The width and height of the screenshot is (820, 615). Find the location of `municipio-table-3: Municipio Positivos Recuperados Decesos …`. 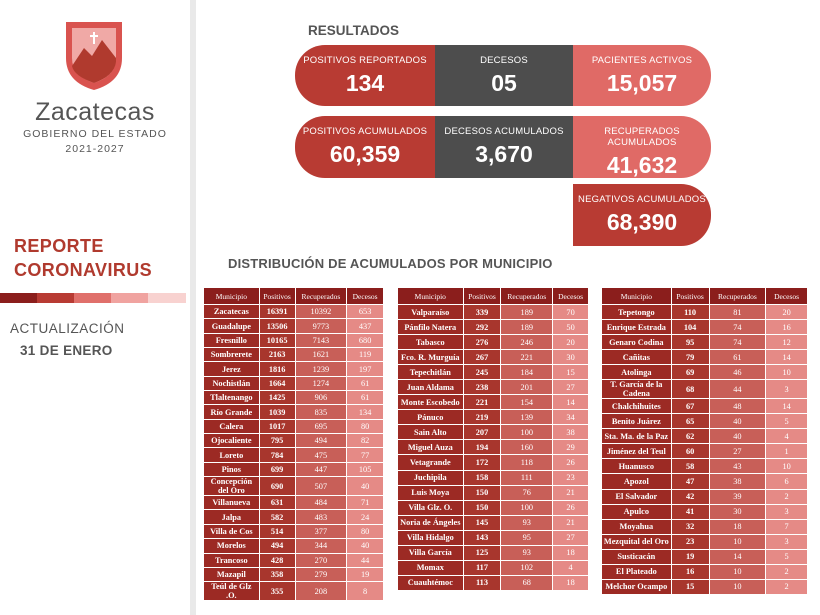

municipio-table-3: Municipio Positivos Recuperados Decesos … is located at coordinates (704, 441).